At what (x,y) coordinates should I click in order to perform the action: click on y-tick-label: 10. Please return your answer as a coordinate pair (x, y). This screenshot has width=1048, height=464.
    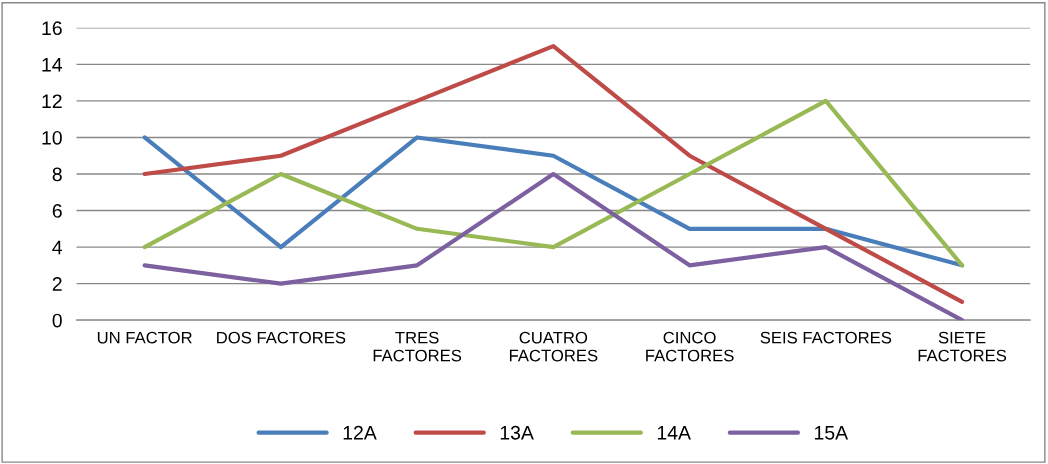
    Looking at the image, I should click on (52, 137).